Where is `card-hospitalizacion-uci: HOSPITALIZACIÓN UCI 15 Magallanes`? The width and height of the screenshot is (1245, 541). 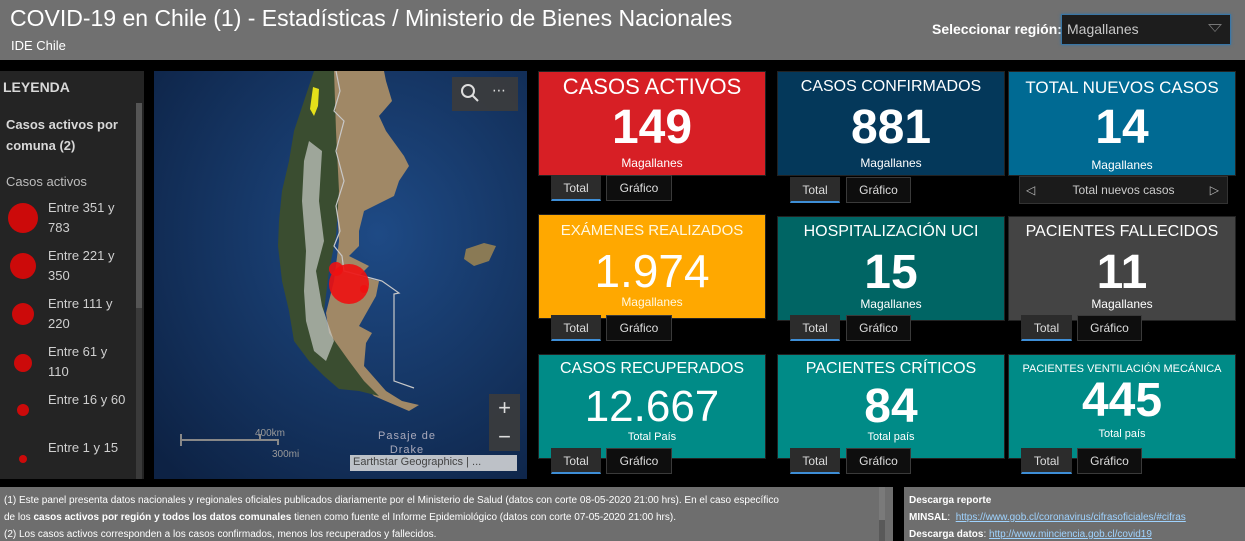 card-hospitalizacion-uci: HOSPITALIZACIÓN UCI 15 Magallanes is located at coordinates (891, 268).